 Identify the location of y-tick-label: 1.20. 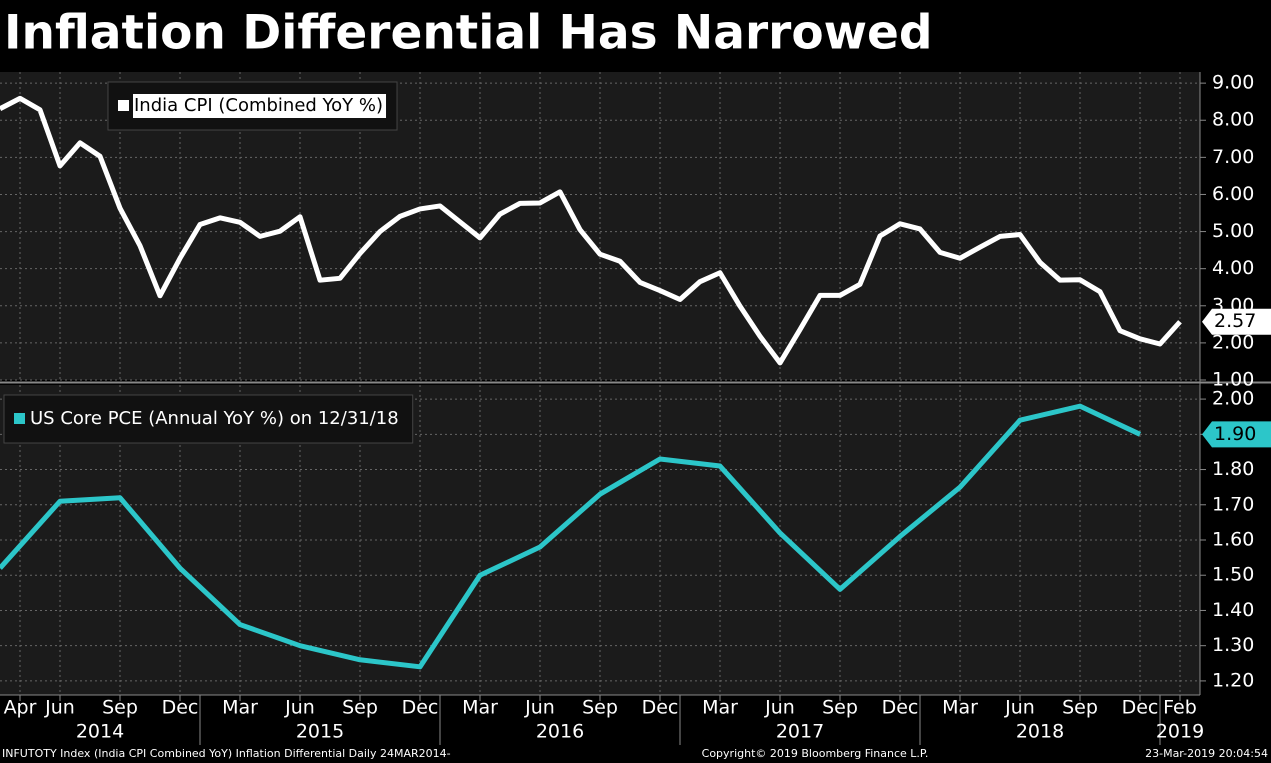
(1233, 680).